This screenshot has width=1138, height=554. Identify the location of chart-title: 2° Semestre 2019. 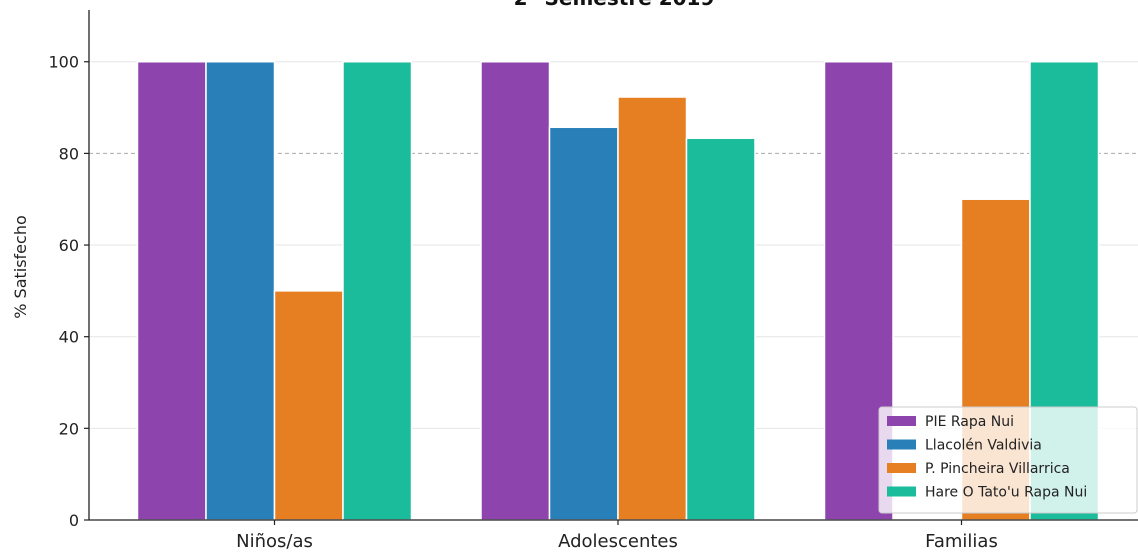
(614, 5).